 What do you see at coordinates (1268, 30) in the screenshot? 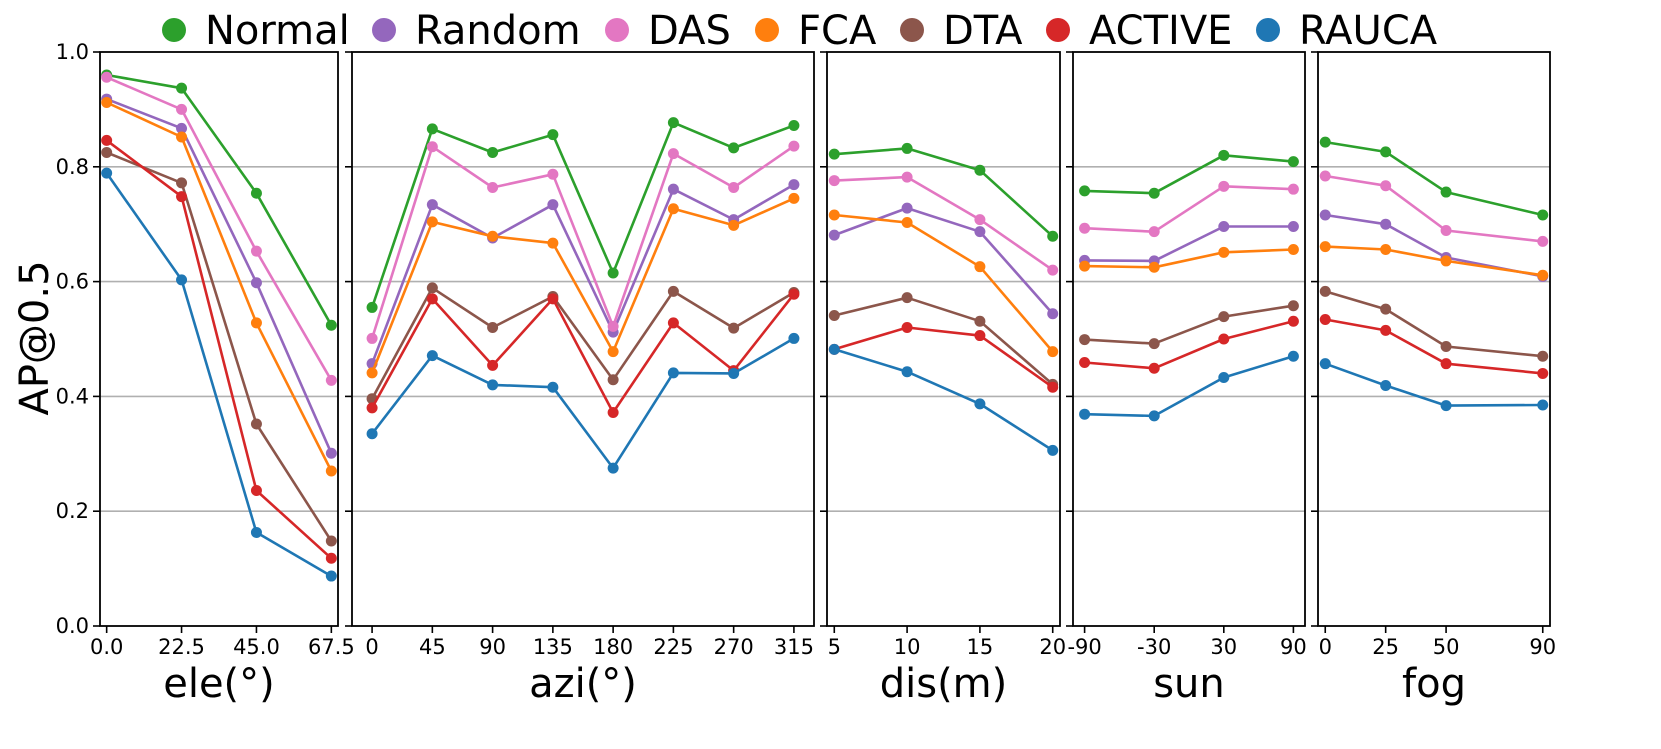
I see `legend-marker-rauca` at bounding box center [1268, 30].